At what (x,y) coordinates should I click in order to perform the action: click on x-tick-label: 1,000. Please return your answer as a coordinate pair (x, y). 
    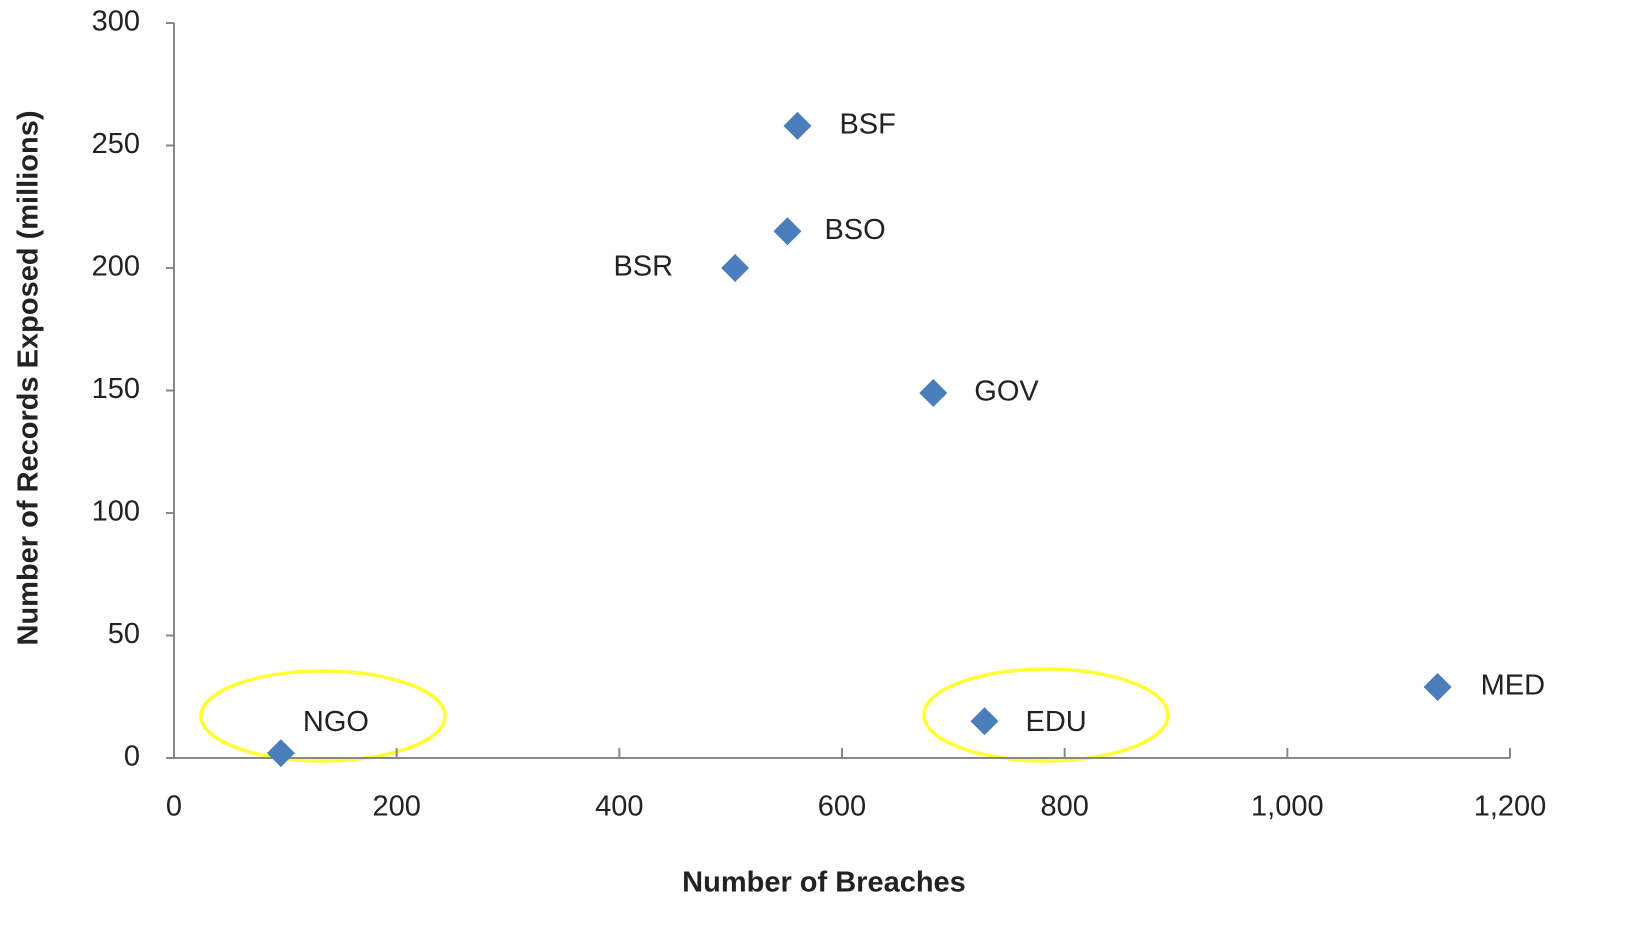
    Looking at the image, I should click on (1287, 807).